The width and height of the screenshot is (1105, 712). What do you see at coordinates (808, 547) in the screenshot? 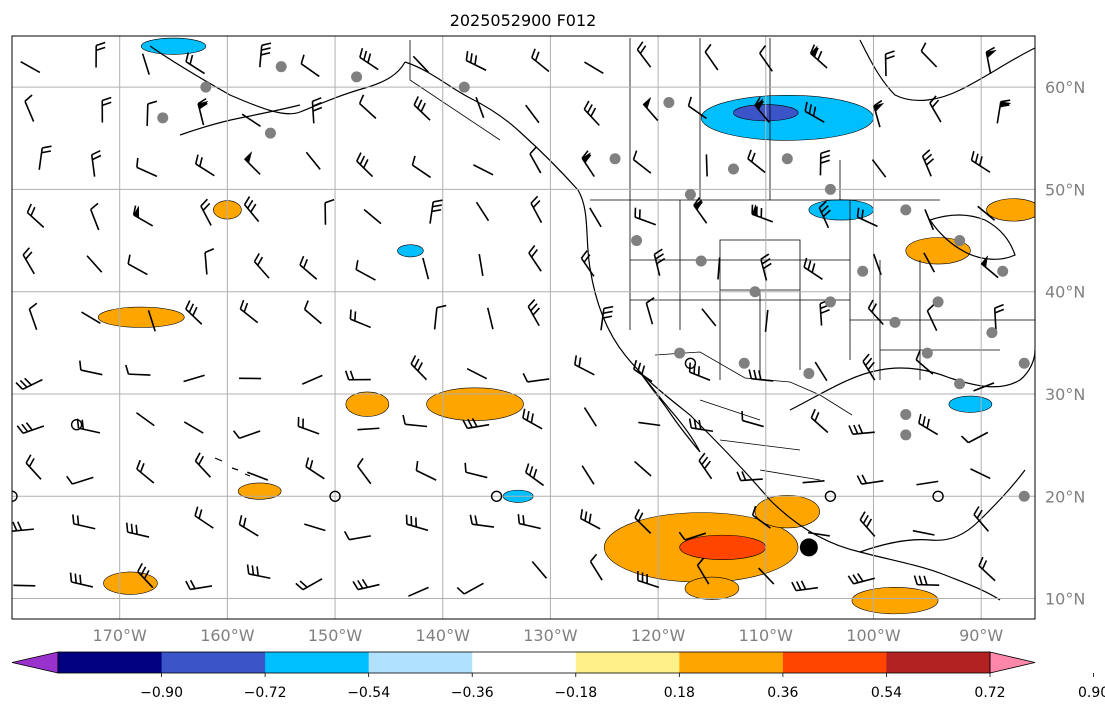
I see `tropical-center-dot` at bounding box center [808, 547].